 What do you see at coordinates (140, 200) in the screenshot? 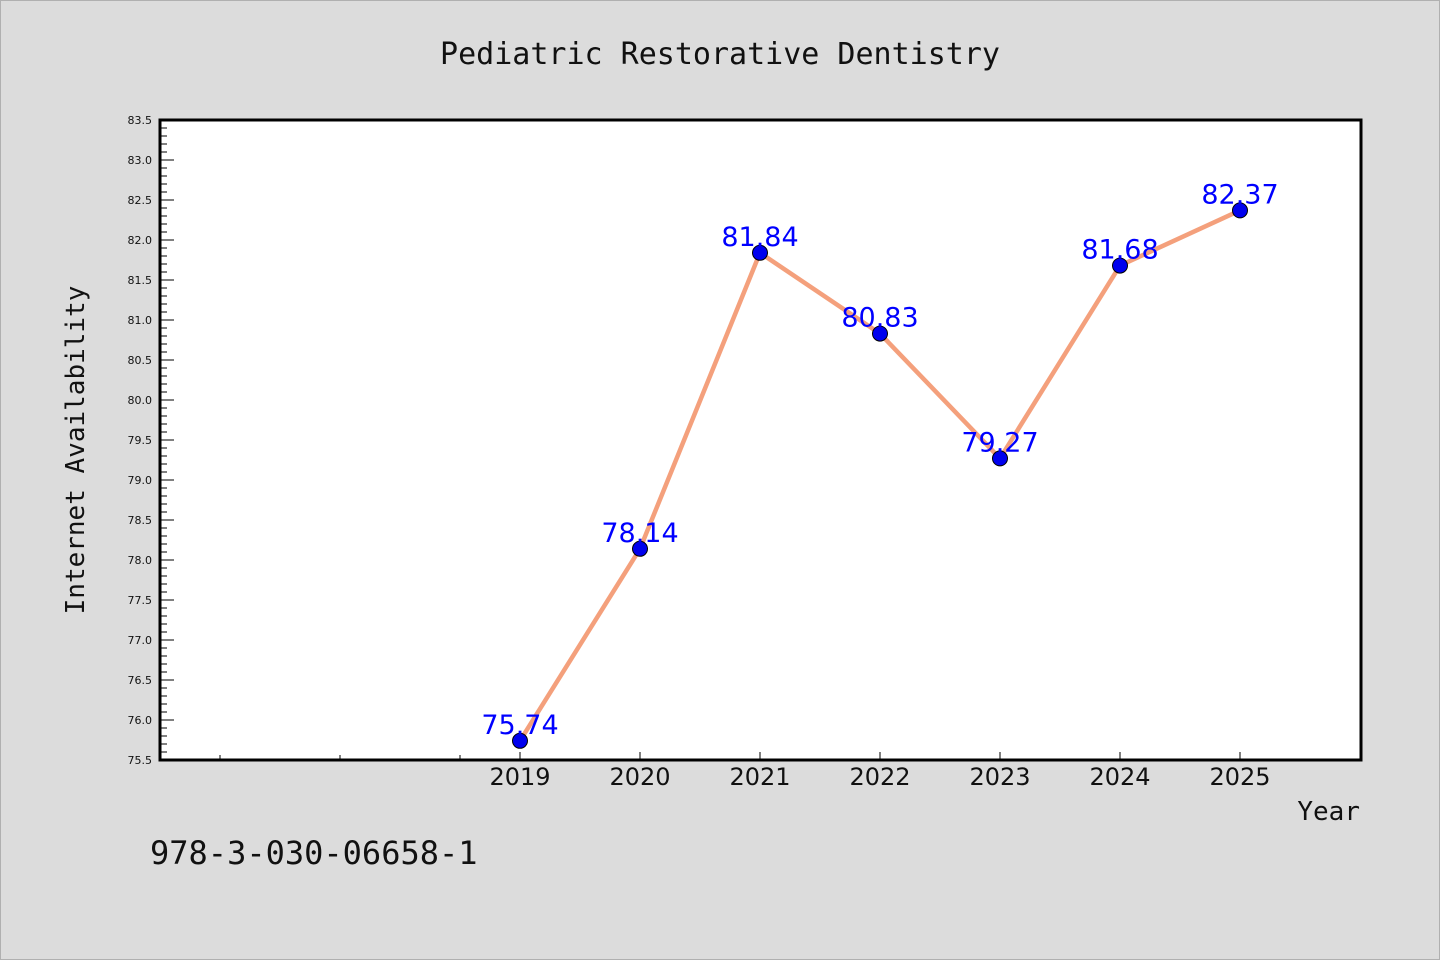
I see `y-tick-label: 82.5` at bounding box center [140, 200].